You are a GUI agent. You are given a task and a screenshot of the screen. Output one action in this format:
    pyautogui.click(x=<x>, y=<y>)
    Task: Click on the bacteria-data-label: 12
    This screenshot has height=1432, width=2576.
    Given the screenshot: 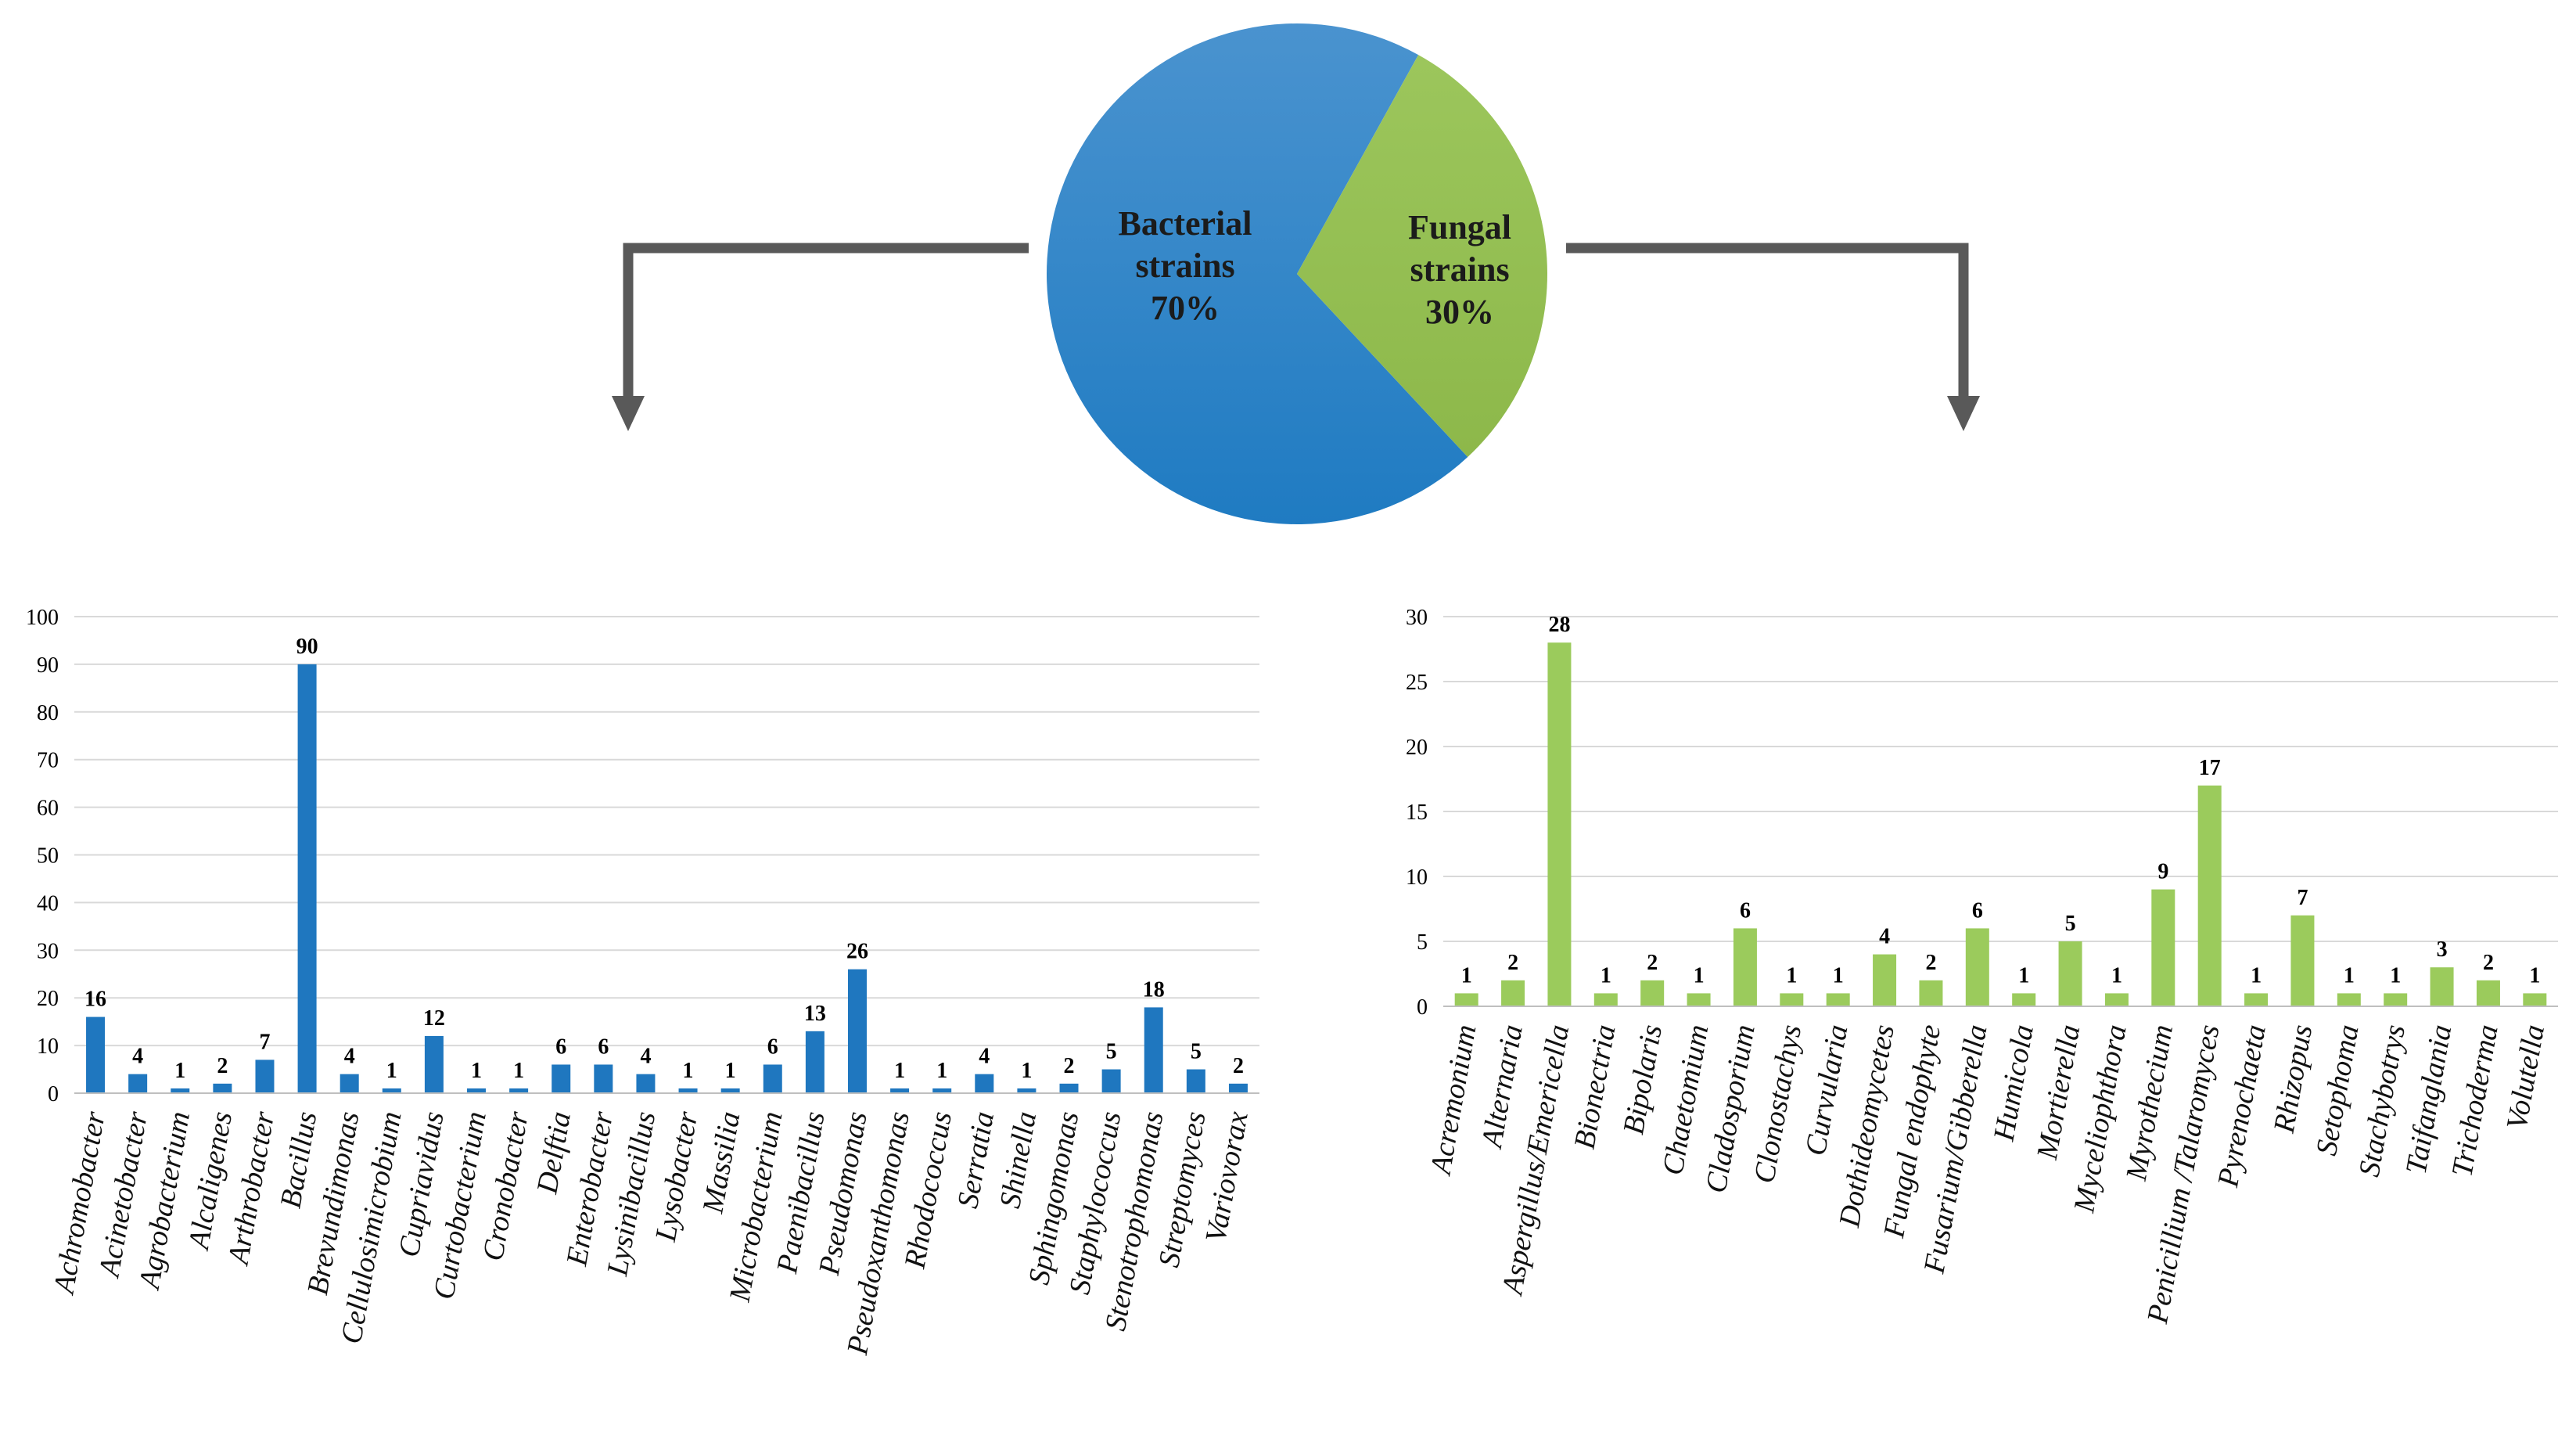 What is the action you would take?
    pyautogui.click(x=434, y=1018)
    